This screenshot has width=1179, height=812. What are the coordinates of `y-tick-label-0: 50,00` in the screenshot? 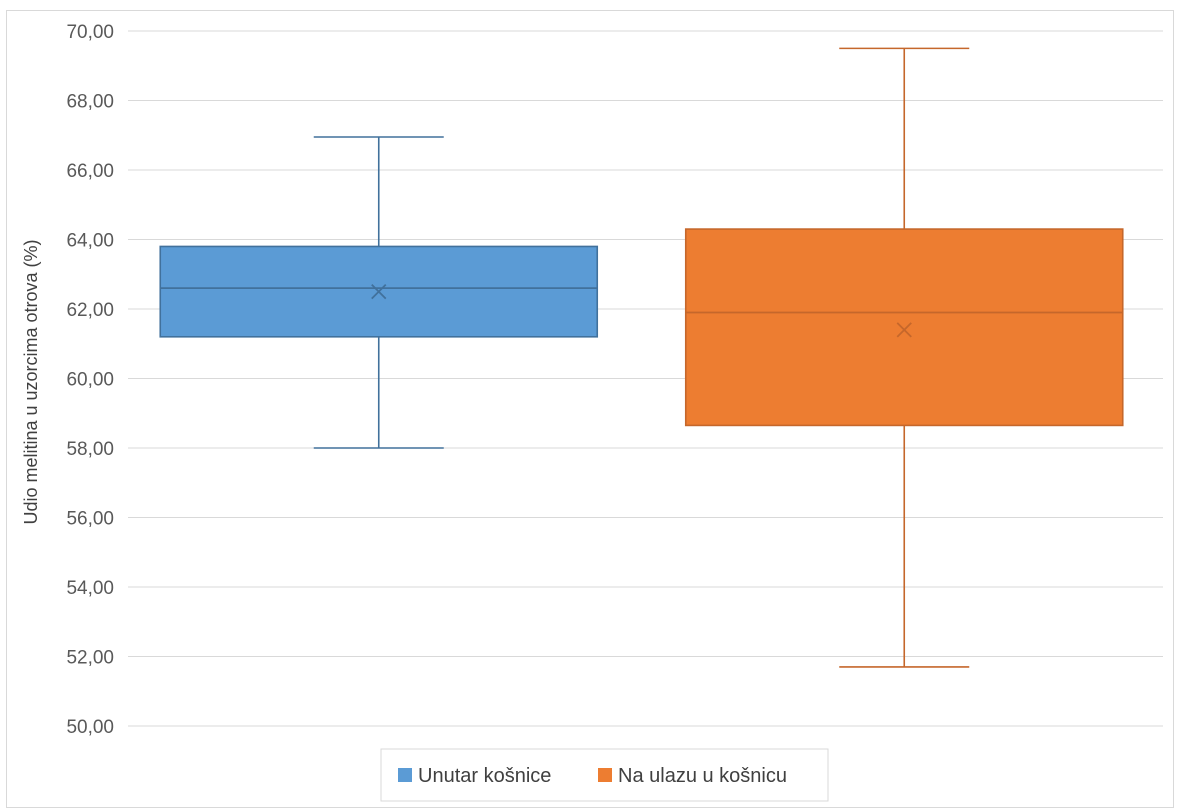 It's located at (90, 727).